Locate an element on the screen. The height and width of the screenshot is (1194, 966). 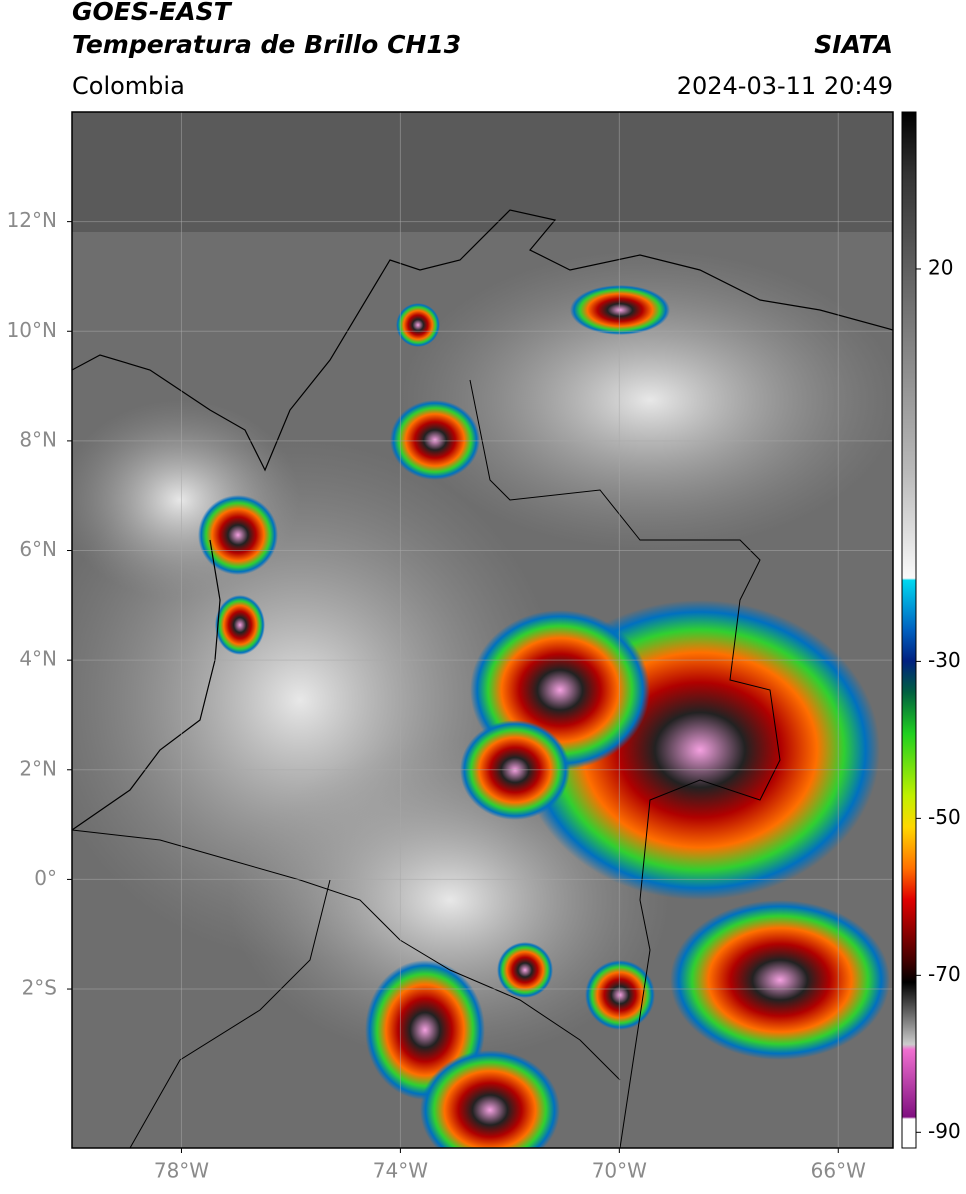
colorbar-tick-label: -90 is located at coordinates (944, 1131).